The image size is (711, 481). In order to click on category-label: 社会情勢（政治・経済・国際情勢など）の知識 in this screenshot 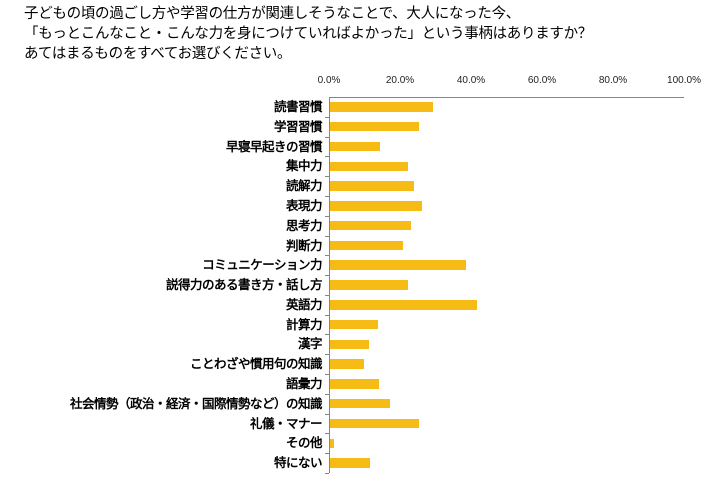, I will do `click(196, 403)`.